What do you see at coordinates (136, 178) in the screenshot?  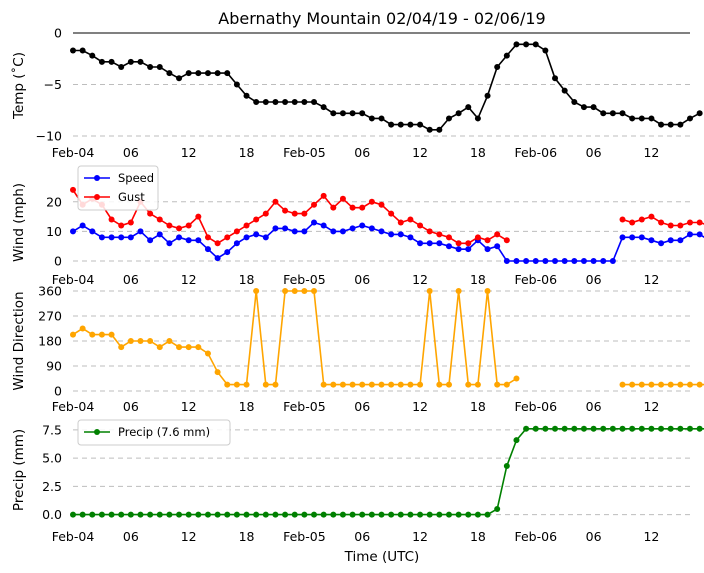 I see `legend-label: Speed` at bounding box center [136, 178].